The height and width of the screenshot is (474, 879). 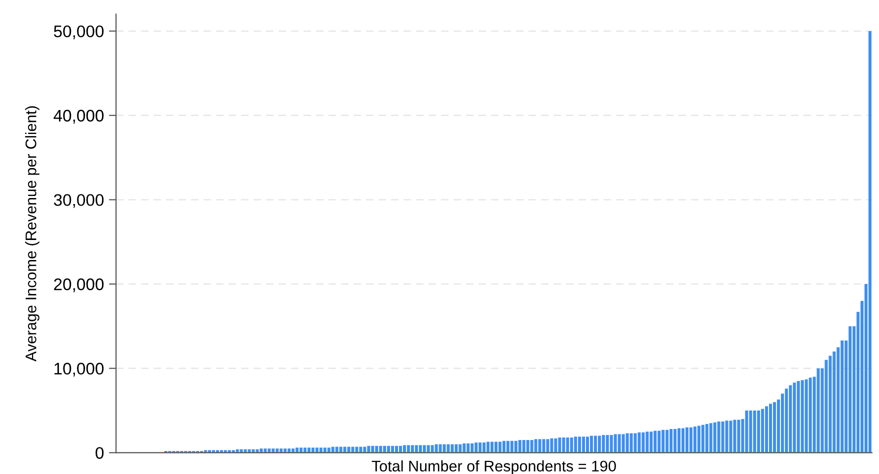 What do you see at coordinates (100, 453) in the screenshot?
I see `y-tick-label: 0` at bounding box center [100, 453].